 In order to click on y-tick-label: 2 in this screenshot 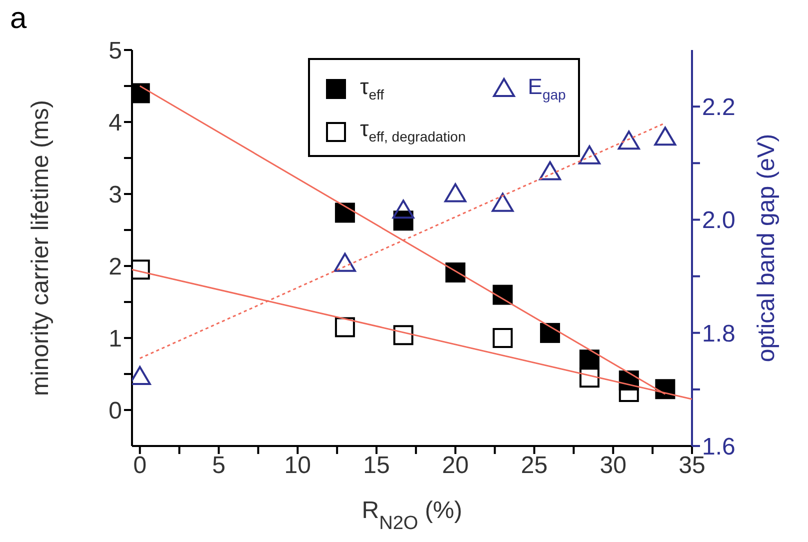, I will do `click(115, 267)`.